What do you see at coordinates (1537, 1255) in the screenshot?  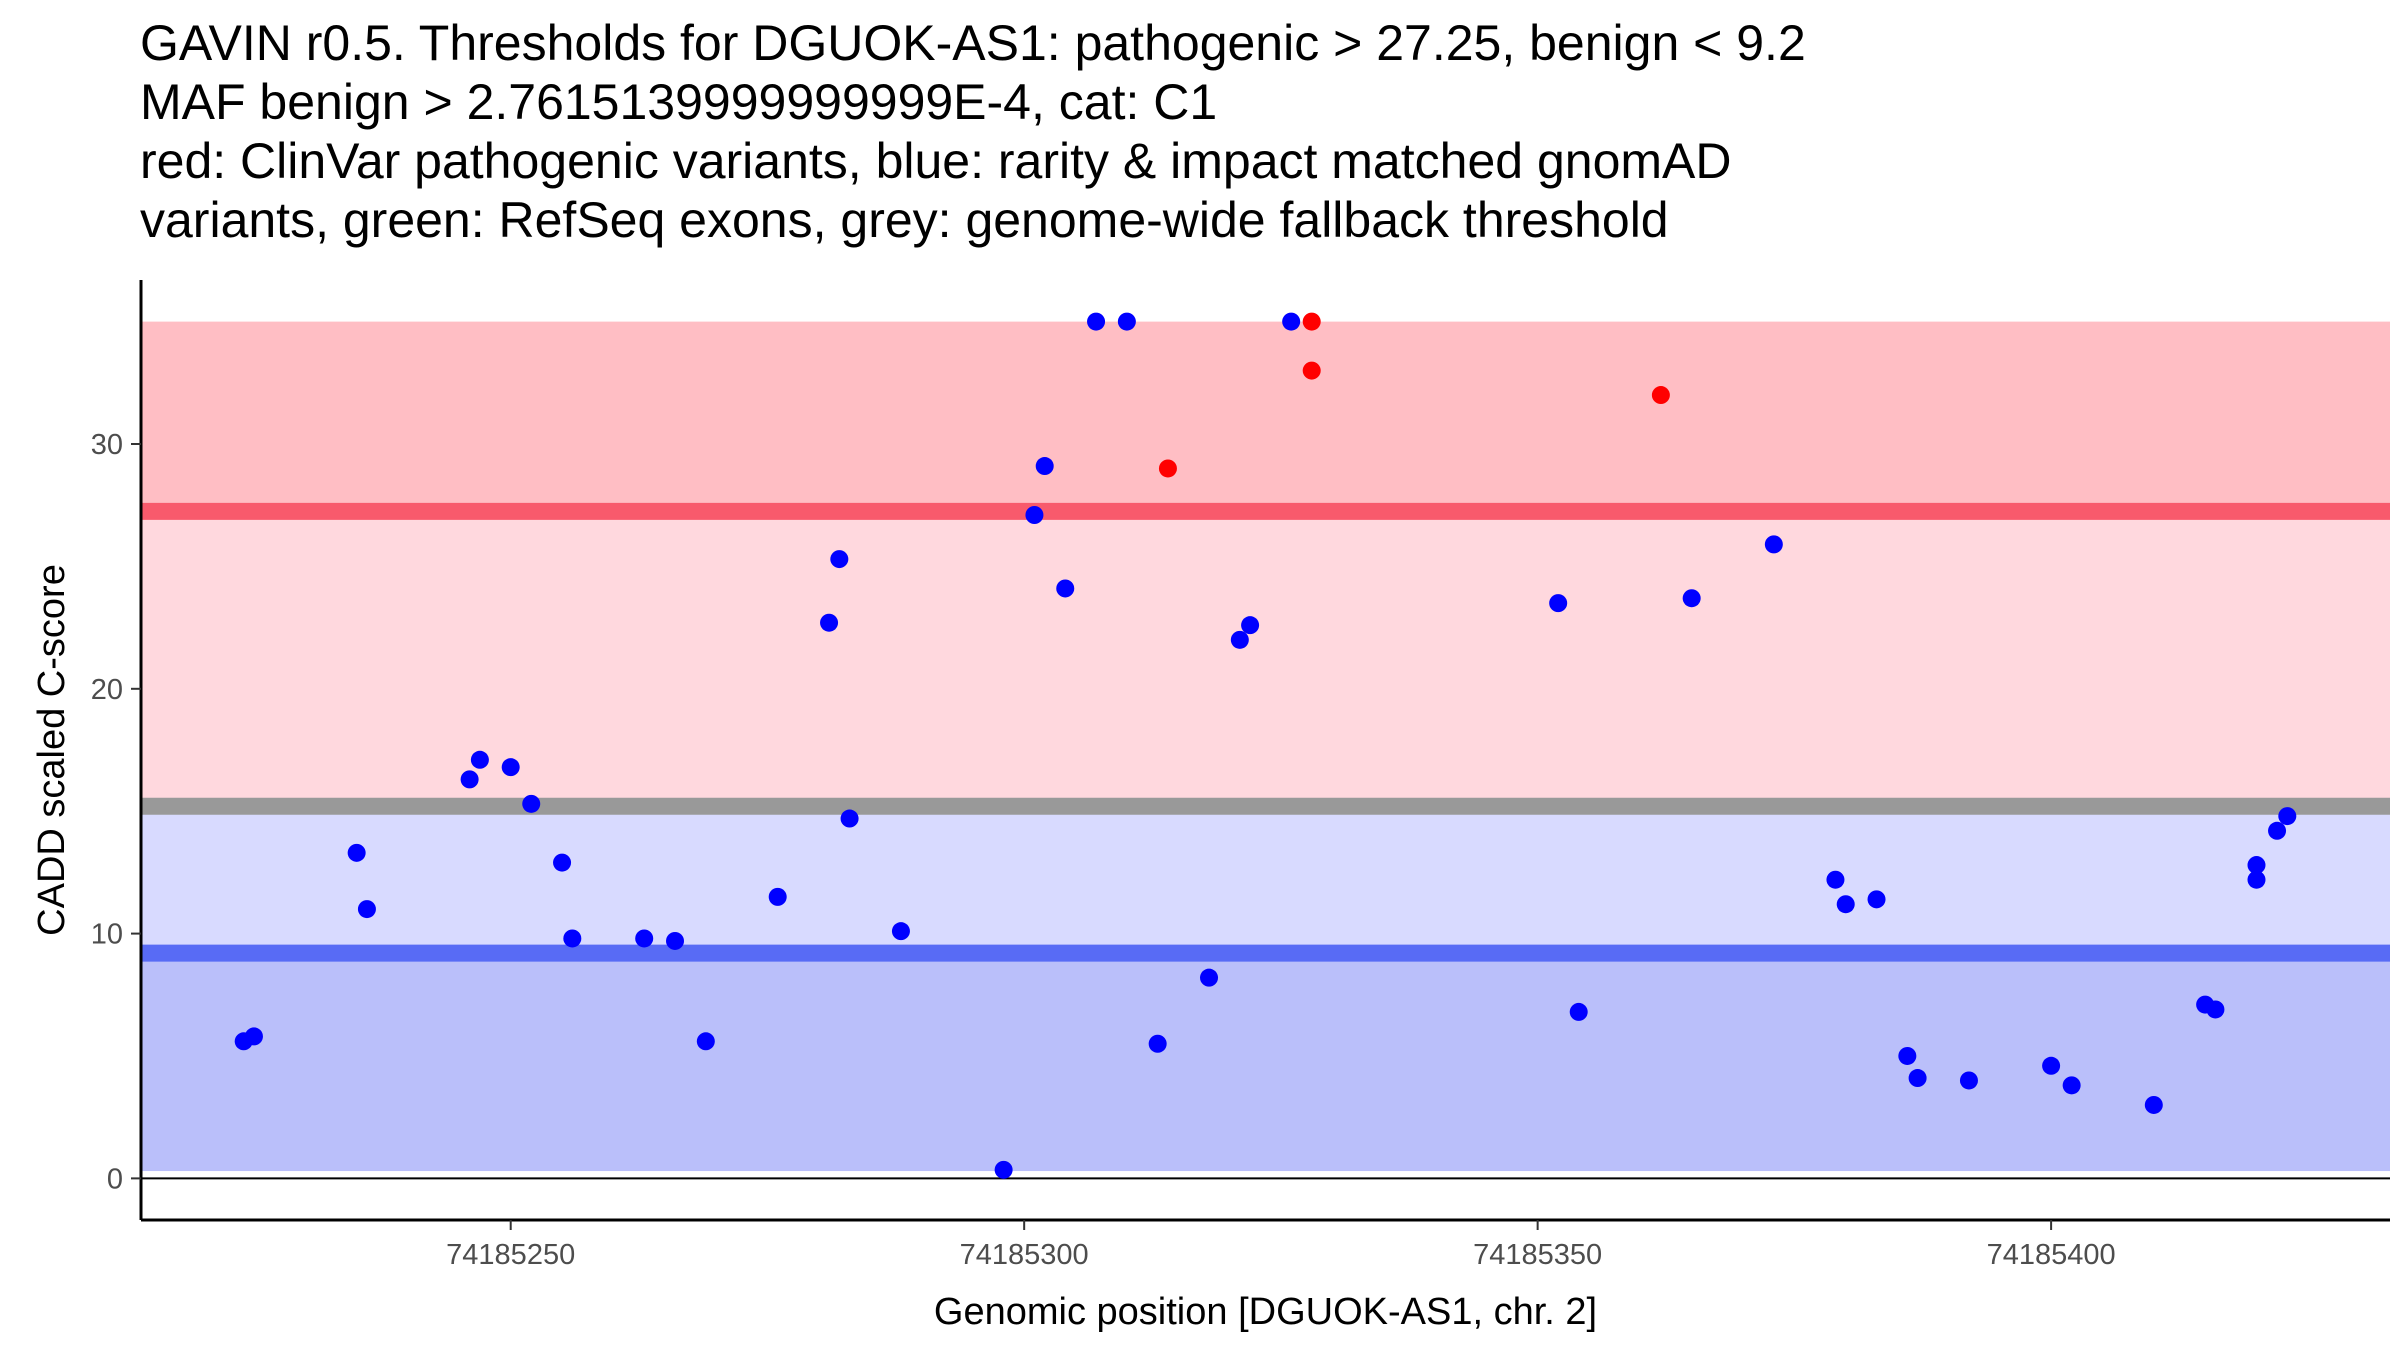 I see `x-tick-label-2: 74185350` at bounding box center [1537, 1255].